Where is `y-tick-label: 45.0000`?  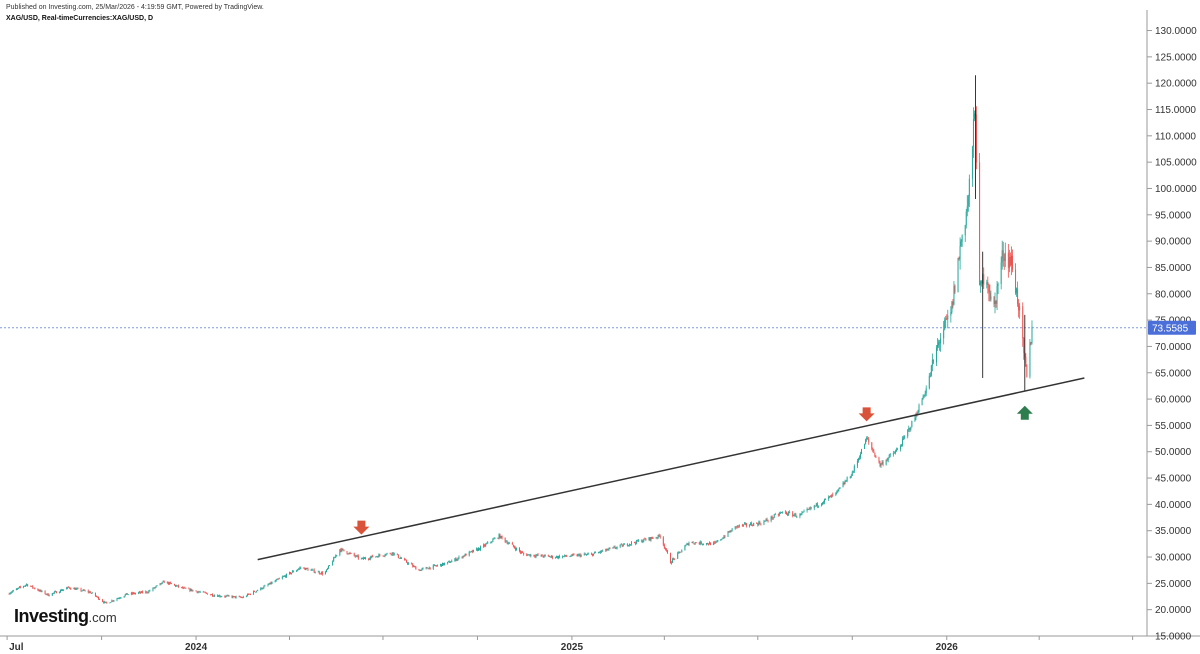 y-tick-label: 45.0000 is located at coordinates (1173, 479).